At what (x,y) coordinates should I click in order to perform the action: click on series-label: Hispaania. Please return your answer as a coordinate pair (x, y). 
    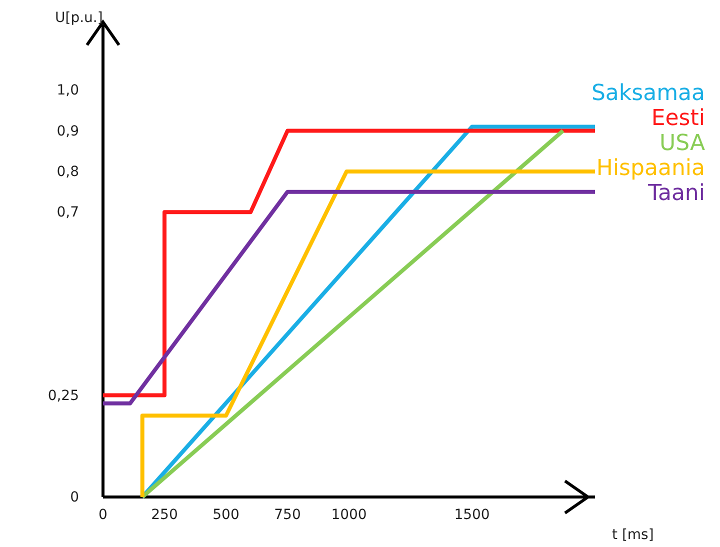
    Looking at the image, I should click on (650, 168).